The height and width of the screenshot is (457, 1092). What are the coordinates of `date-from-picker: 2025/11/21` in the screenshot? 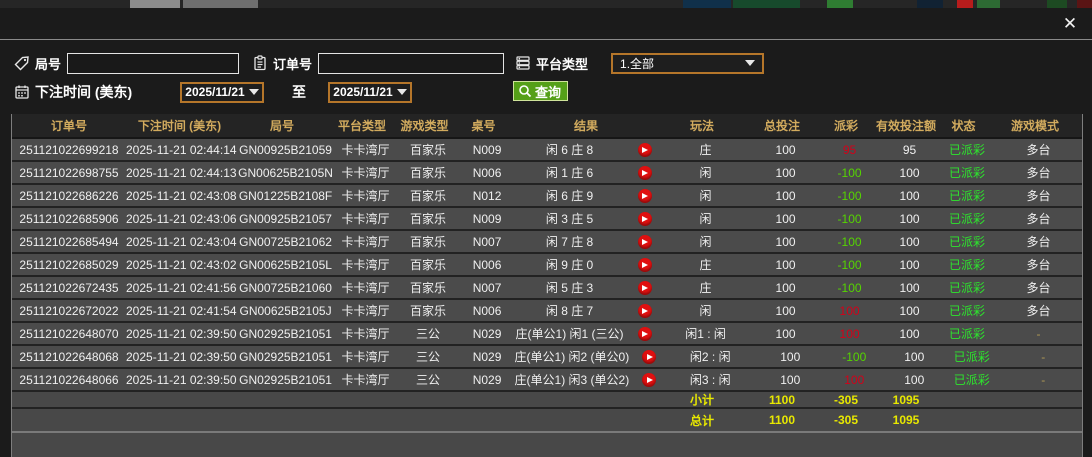 It's located at (222, 92).